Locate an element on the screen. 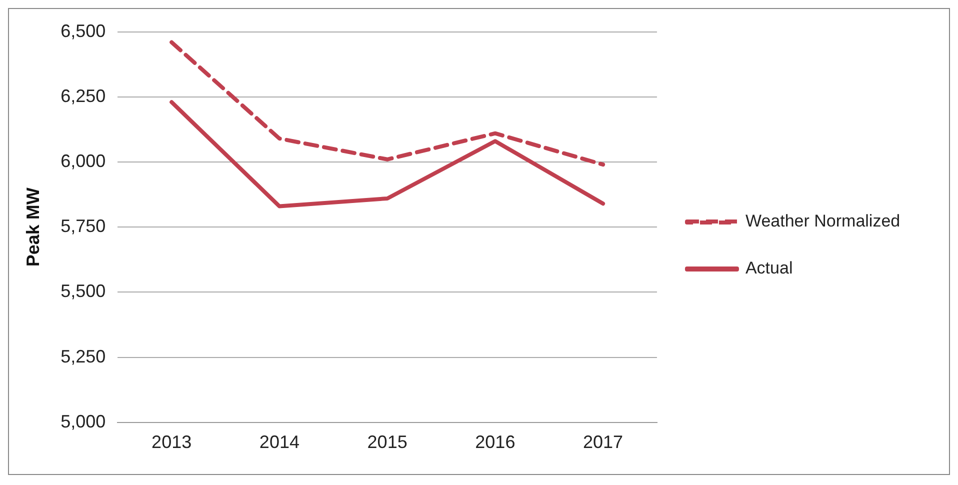 This screenshot has width=958, height=485. x-tick-label: 2014 is located at coordinates (279, 442).